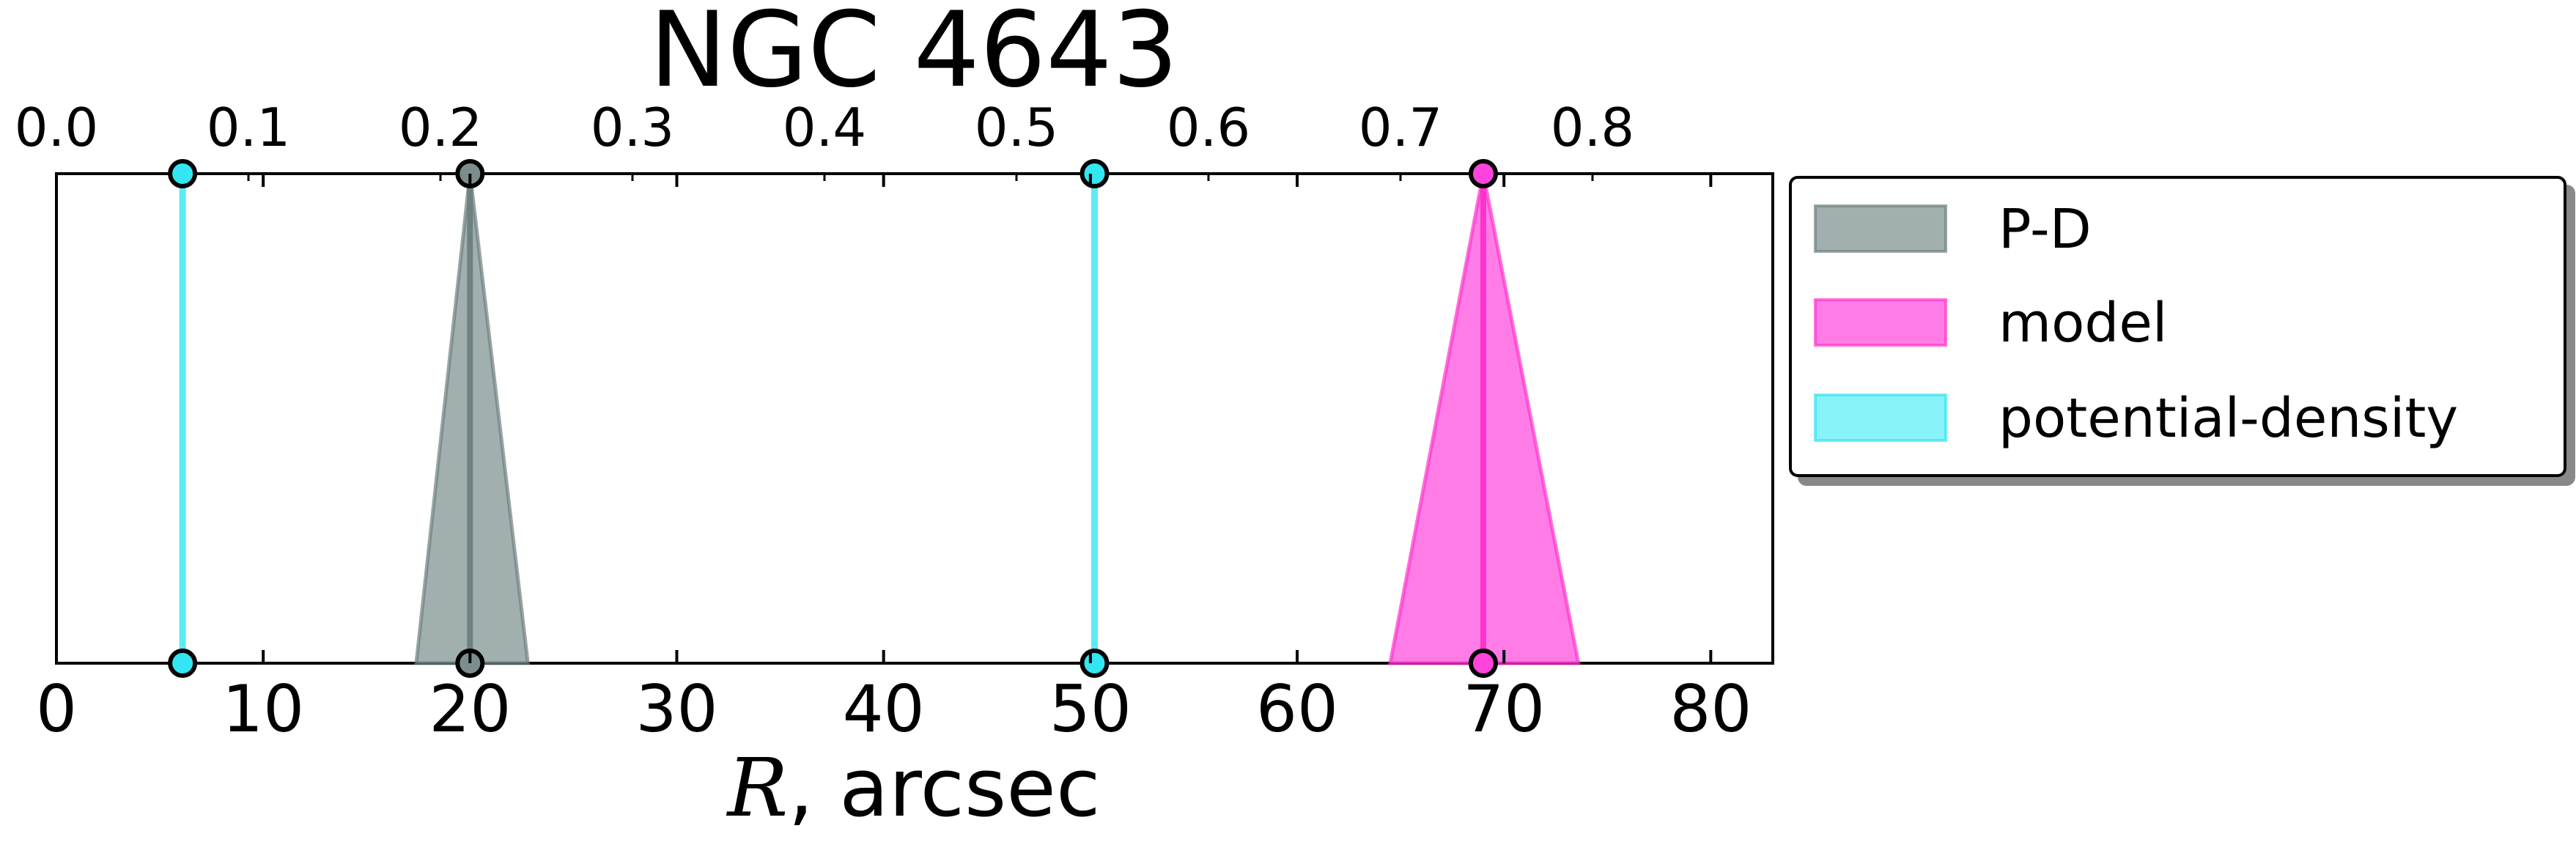  What do you see at coordinates (825, 127) in the screenshot?
I see `top-tick-label: 0.4` at bounding box center [825, 127].